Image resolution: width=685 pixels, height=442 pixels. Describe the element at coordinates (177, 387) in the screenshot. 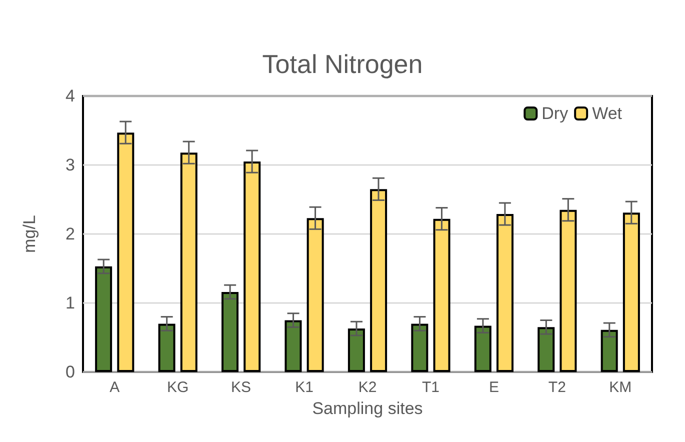

I see `x-tick-label: KG` at that location.